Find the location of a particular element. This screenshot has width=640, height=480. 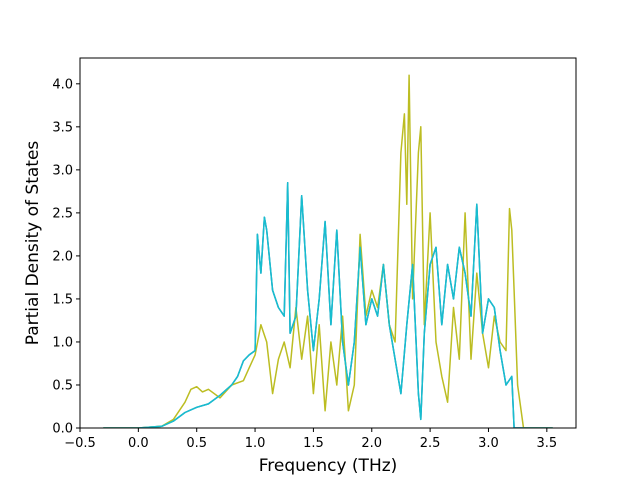

x-tick-label: 0.0 is located at coordinates (138, 443).